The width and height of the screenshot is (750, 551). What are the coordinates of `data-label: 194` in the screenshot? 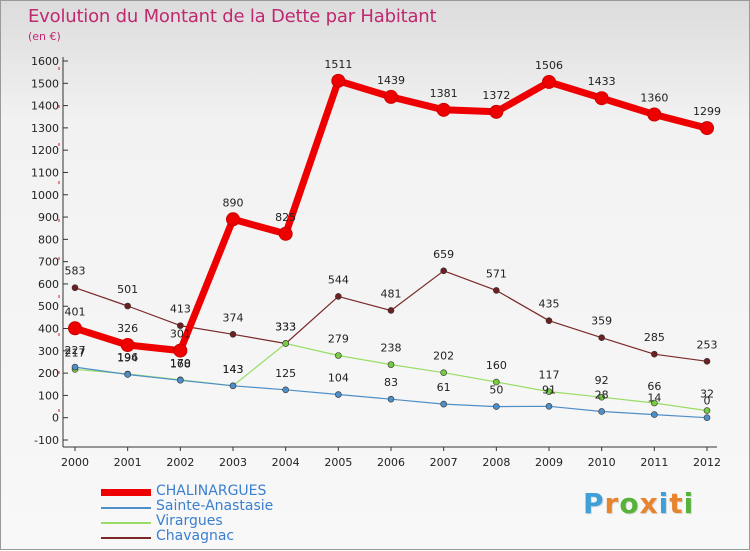 It's located at (127, 357).